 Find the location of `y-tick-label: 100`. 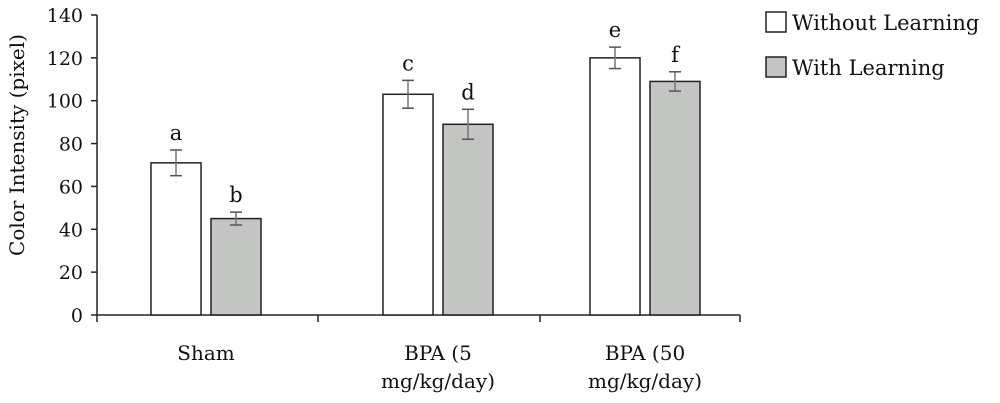

y-tick-label: 100 is located at coordinates (65, 102).